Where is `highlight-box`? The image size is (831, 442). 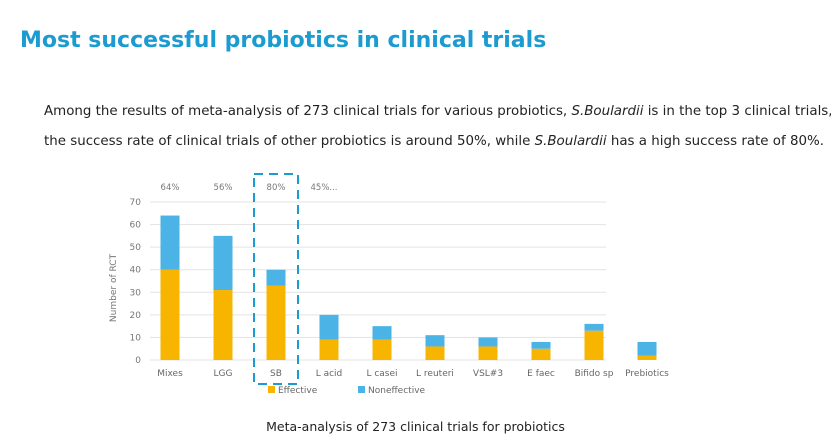
highlight-box is located at coordinates (276, 279).